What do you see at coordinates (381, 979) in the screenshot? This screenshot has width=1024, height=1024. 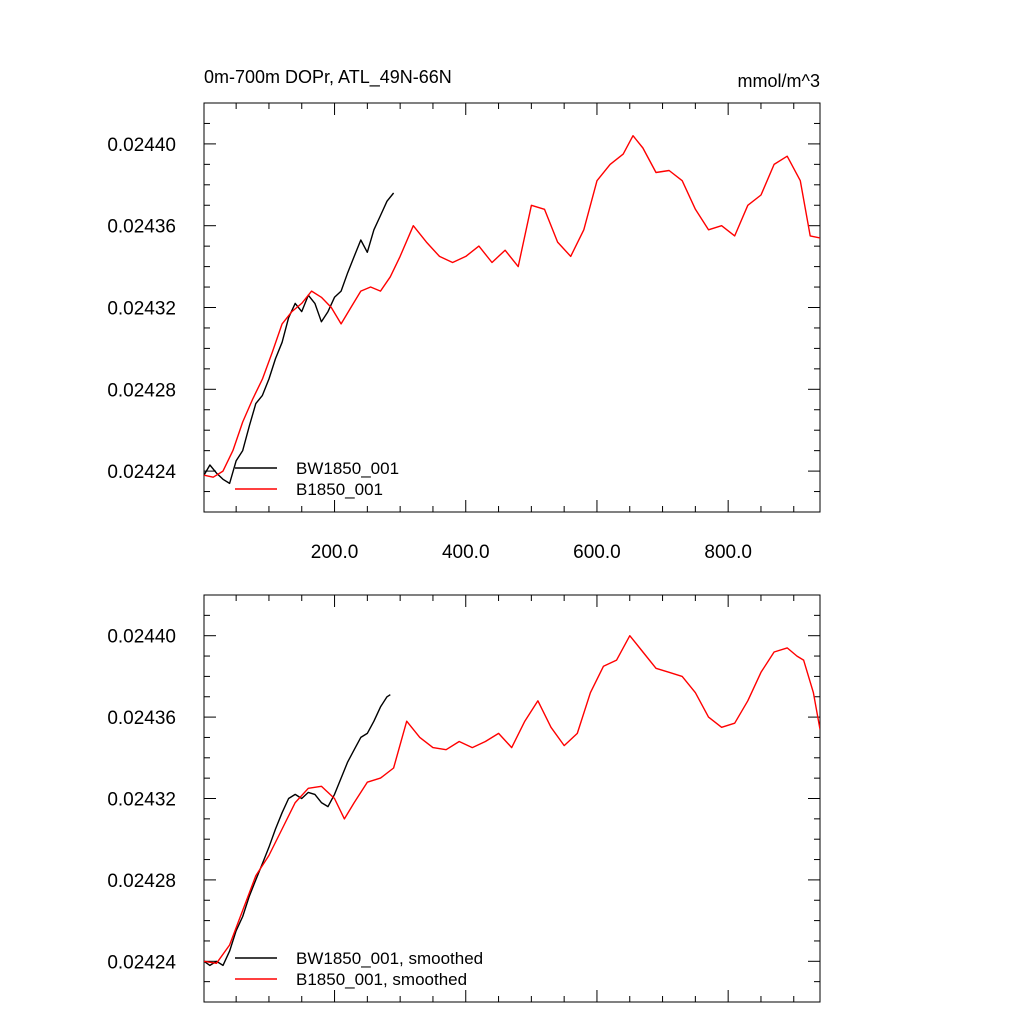 I see `legend-label: B1850_001, smoothed` at bounding box center [381, 979].